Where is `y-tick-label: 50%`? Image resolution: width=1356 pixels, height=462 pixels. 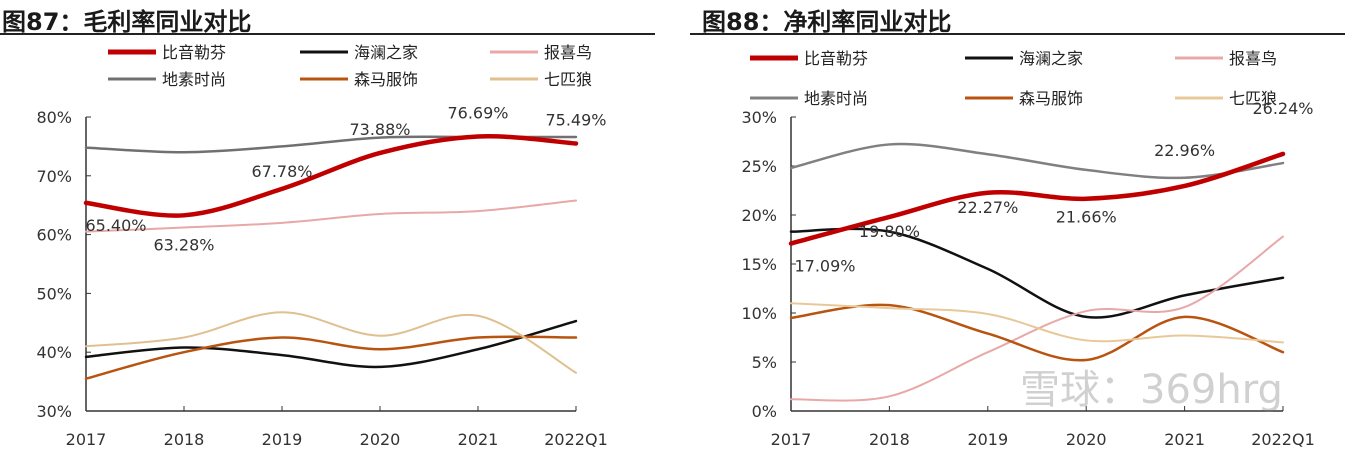 y-tick-label: 50% is located at coordinates (54, 293).